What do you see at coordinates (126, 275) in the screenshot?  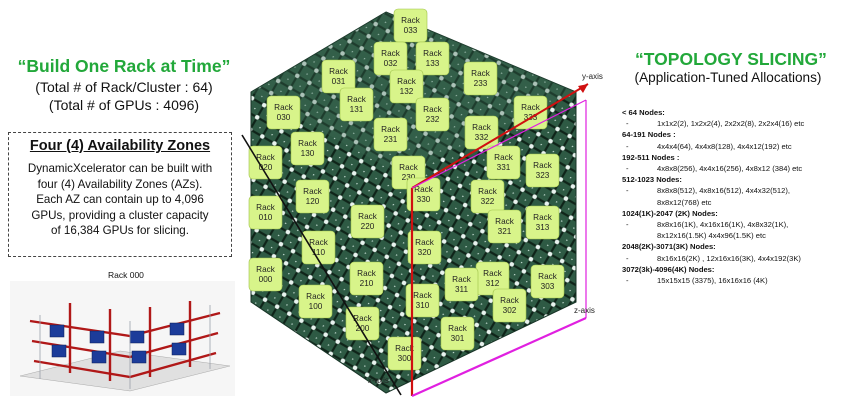 I see `rack-000-caption: Rack 000` at bounding box center [126, 275].